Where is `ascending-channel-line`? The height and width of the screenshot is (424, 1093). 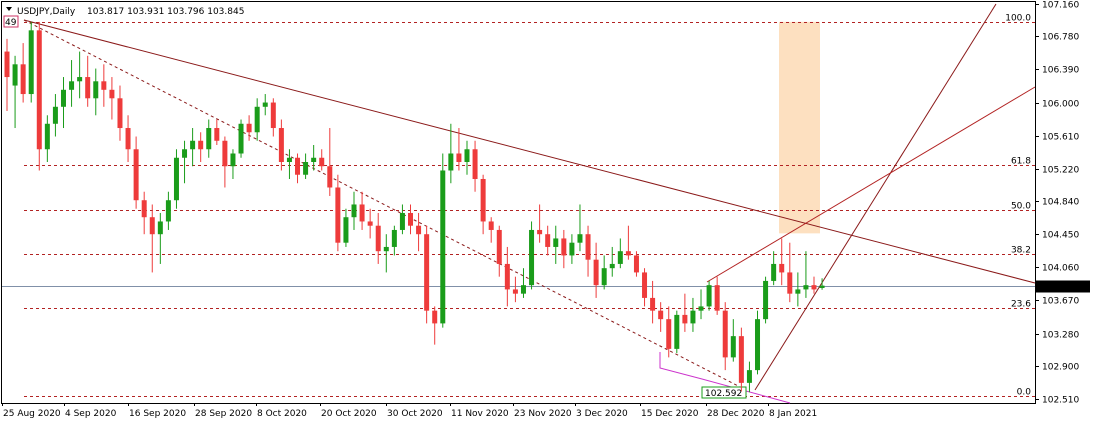 ascending-channel-line is located at coordinates (871, 184).